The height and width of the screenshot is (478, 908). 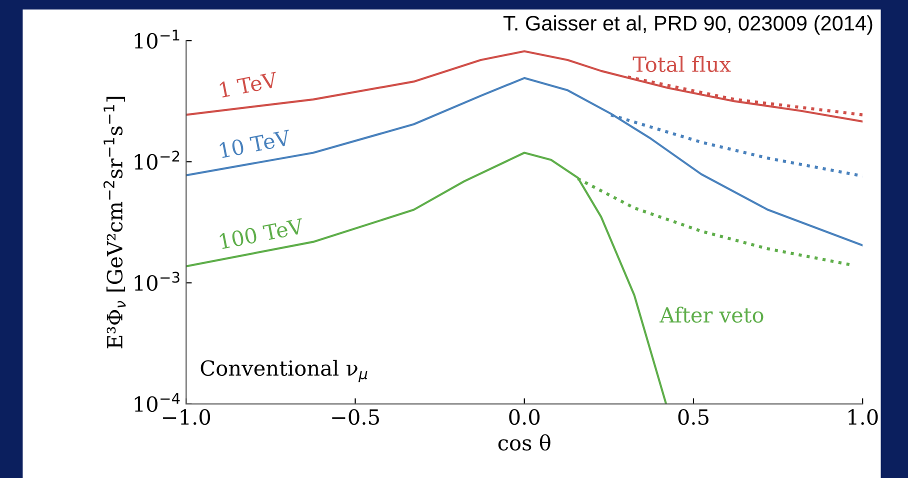 What do you see at coordinates (157, 160) in the screenshot?
I see `y-tick-label: 10$^{−2}$` at bounding box center [157, 160].